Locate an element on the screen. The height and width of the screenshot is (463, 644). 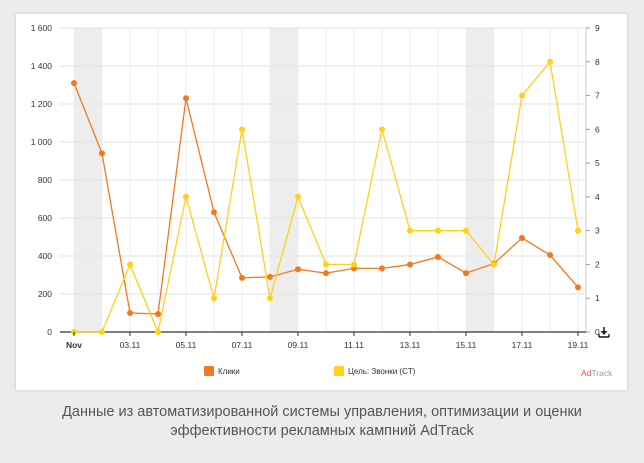
legend-item-clicks: Клики is located at coordinates (222, 371).